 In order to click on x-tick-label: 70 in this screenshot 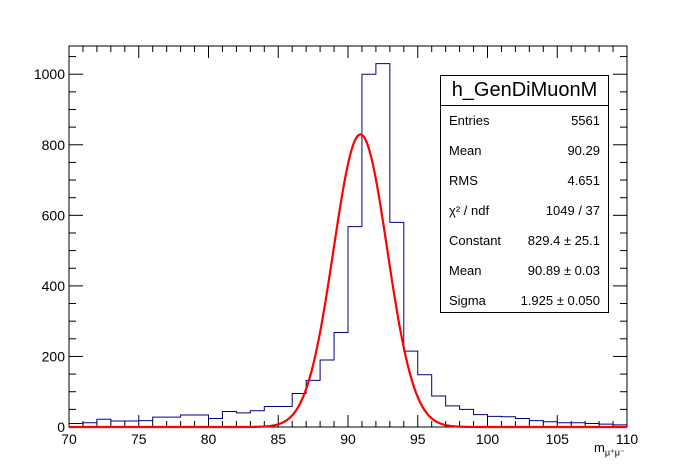, I will do `click(69, 439)`.